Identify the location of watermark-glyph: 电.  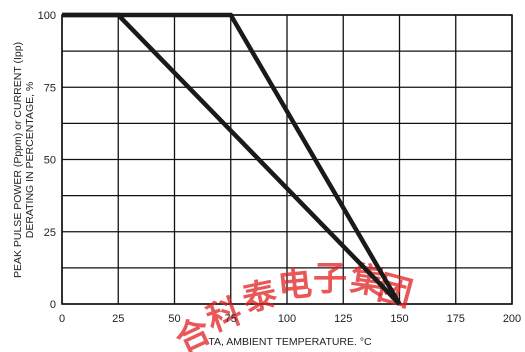
(295, 284).